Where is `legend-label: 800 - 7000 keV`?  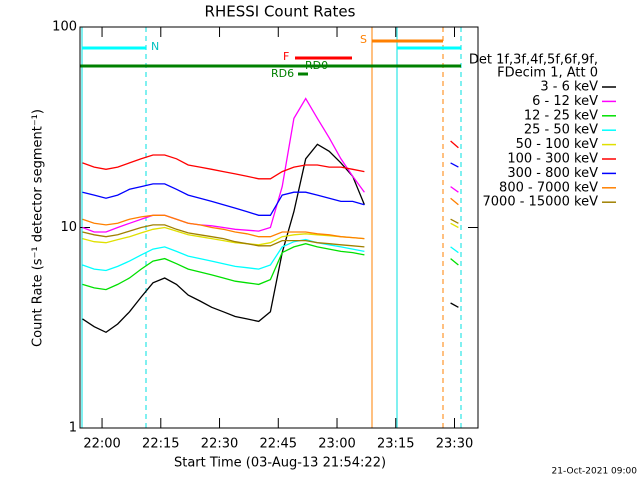 legend-label: 800 - 7000 keV is located at coordinates (548, 187).